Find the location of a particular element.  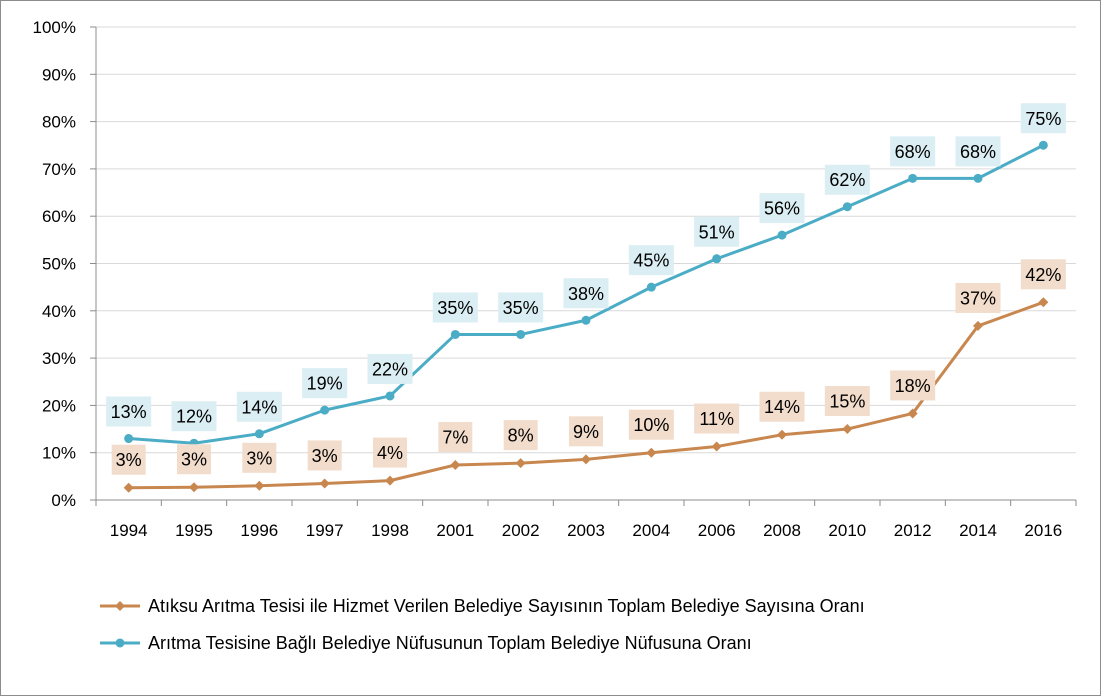

data-label-text: 42% is located at coordinates (1043, 275).